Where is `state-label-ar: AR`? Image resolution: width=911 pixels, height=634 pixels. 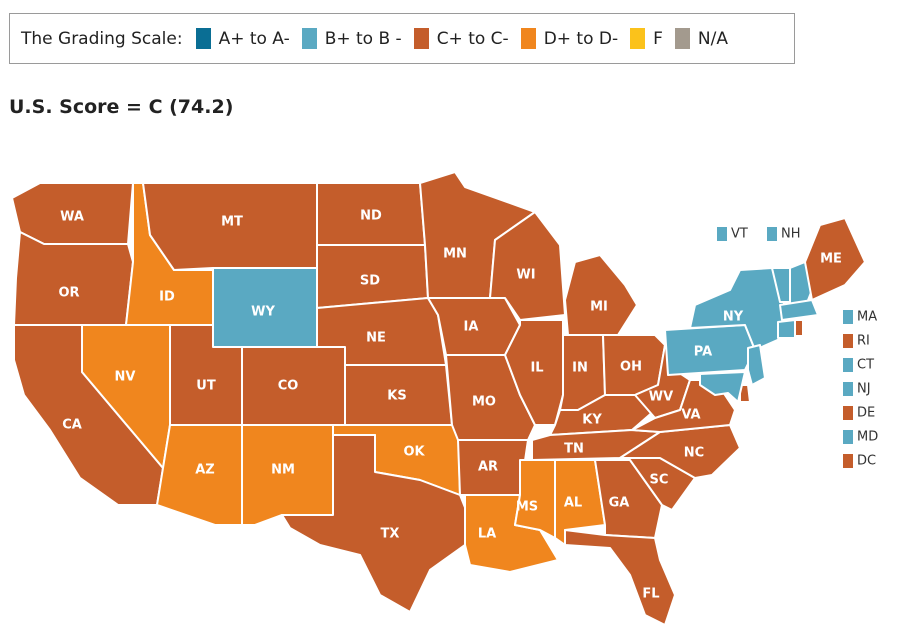 state-label-ar: AR is located at coordinates (488, 467).